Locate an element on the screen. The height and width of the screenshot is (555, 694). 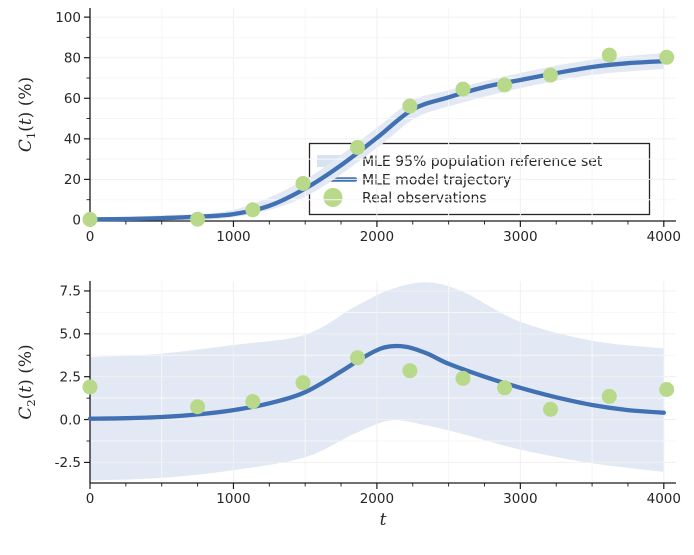
y-tick-label: 2.5 is located at coordinates (70, 377).